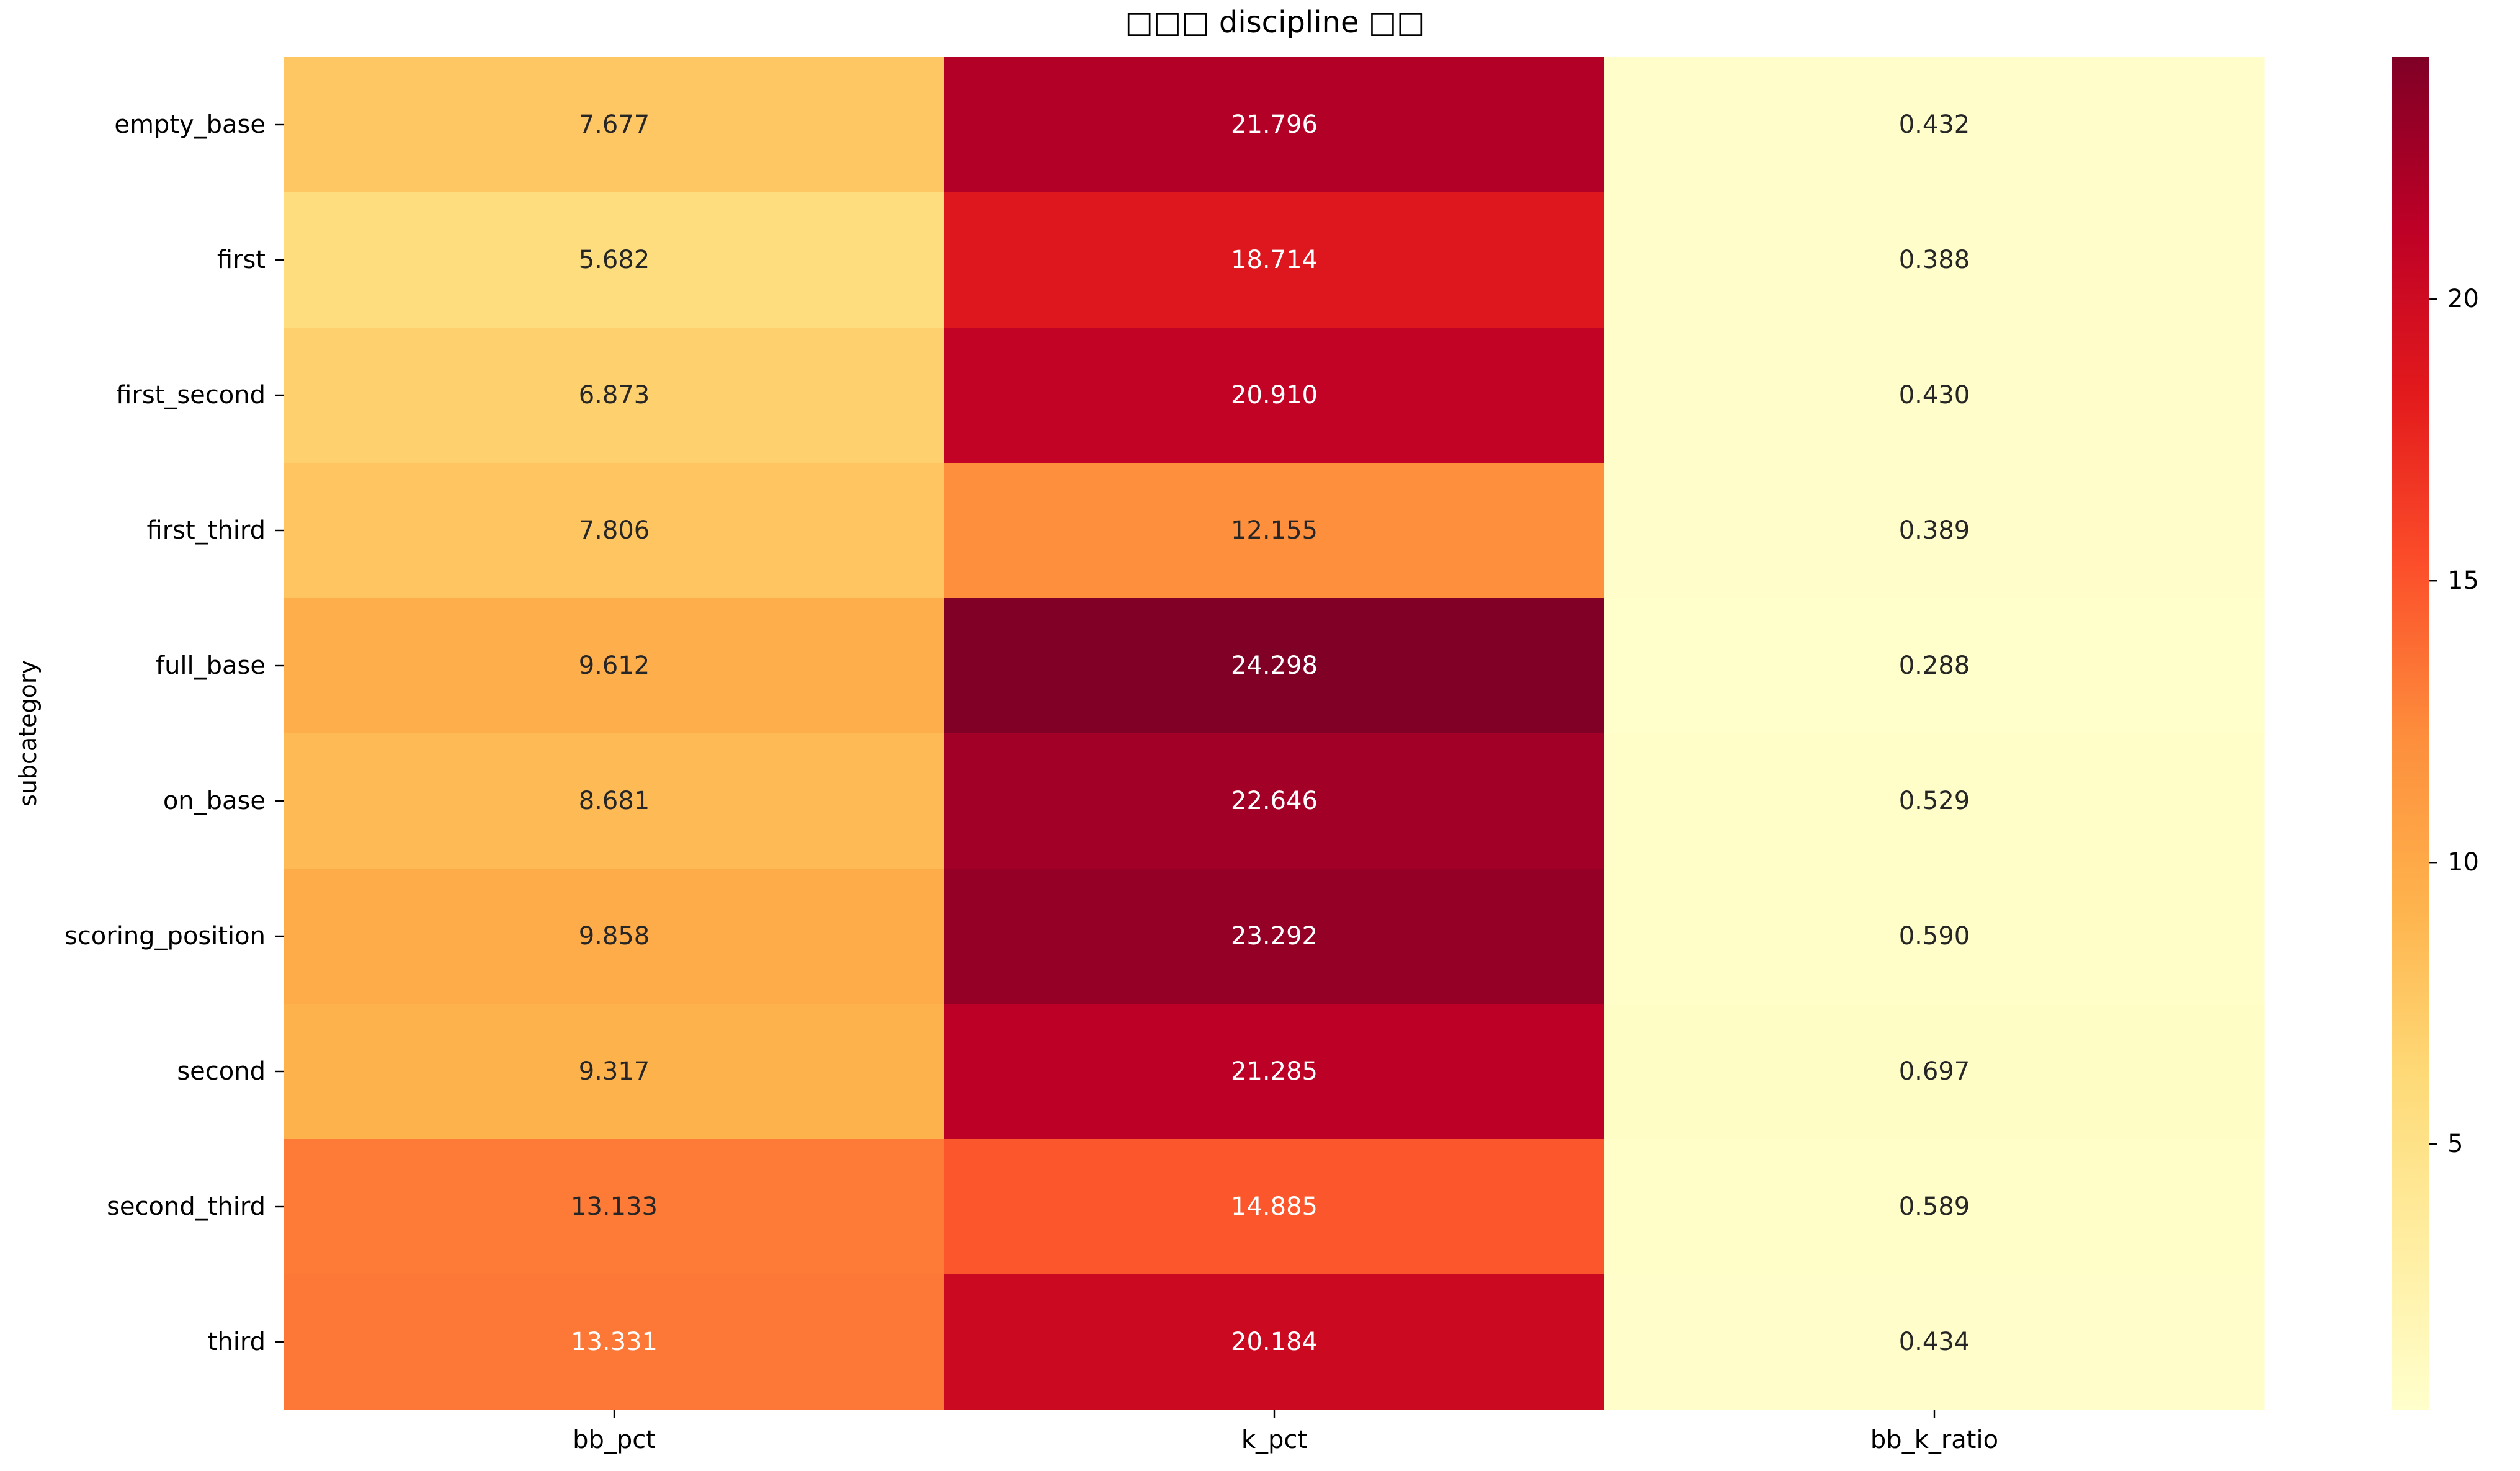 Image resolution: width=2520 pixels, height=1471 pixels. Describe the element at coordinates (1275, 22) in the screenshot. I see `chart-title: □□□ discipline □□` at that location.